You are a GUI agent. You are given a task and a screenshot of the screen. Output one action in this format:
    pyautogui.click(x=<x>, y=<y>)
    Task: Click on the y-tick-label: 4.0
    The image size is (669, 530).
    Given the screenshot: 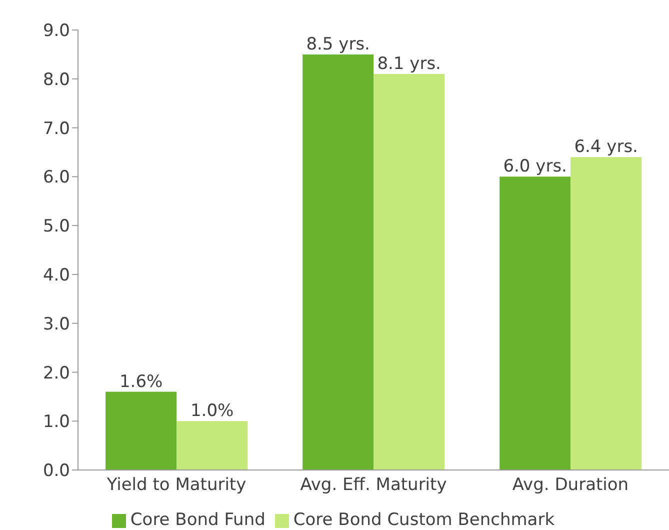 What is the action you would take?
    pyautogui.click(x=56, y=275)
    